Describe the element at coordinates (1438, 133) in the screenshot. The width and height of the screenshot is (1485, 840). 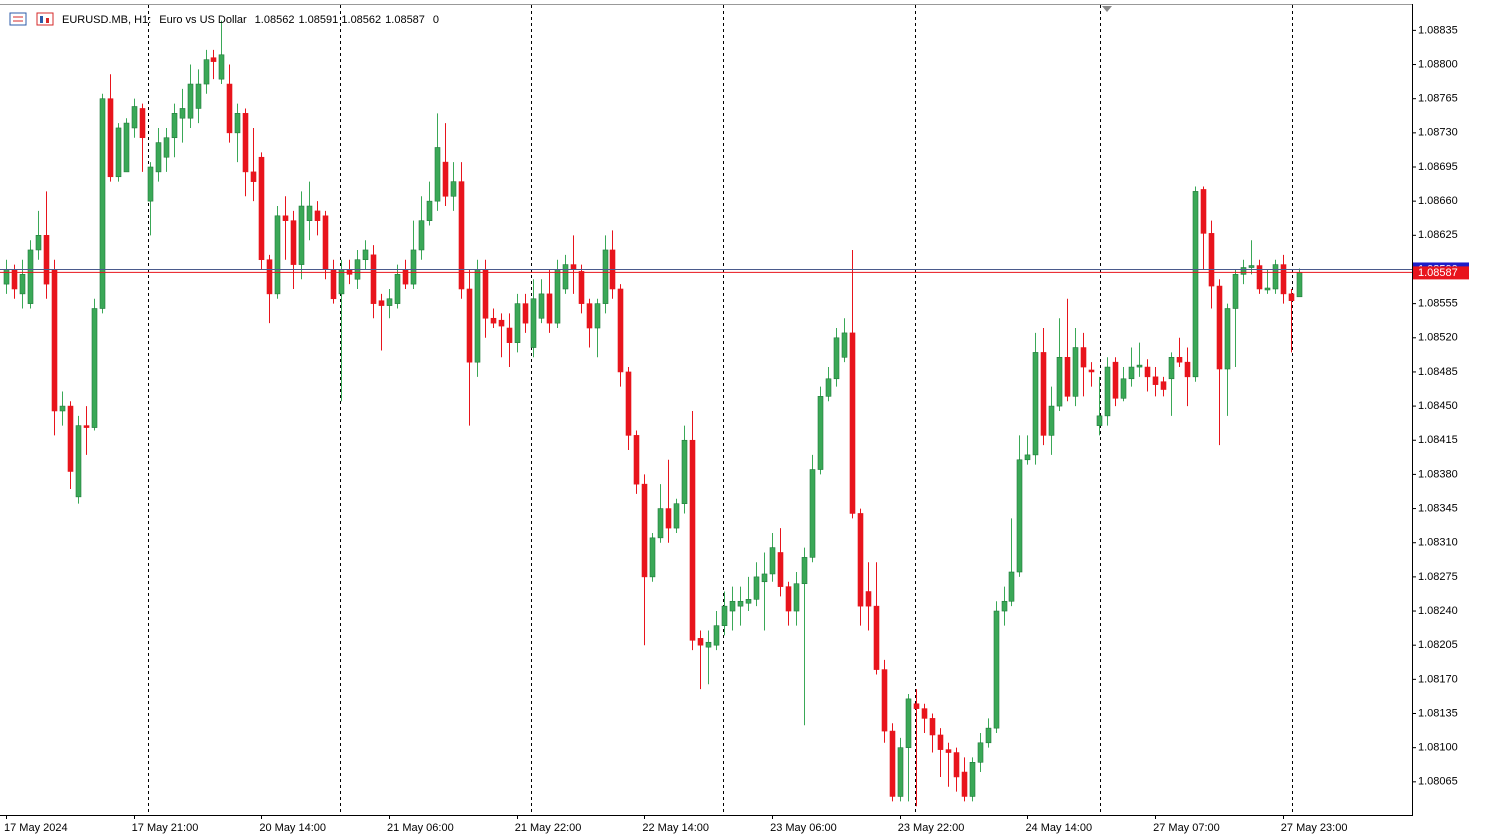
I see `y-tick-label: 1.08730` at that location.